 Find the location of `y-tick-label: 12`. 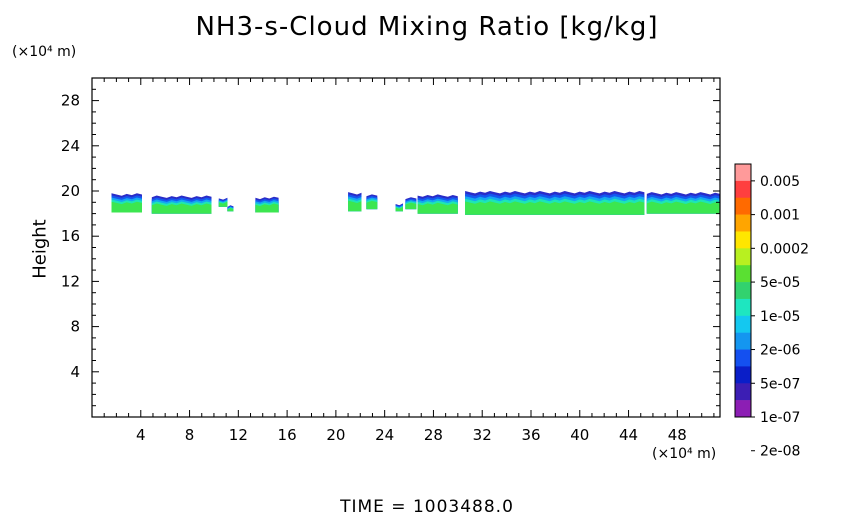

y-tick-label: 12 is located at coordinates (70, 281).